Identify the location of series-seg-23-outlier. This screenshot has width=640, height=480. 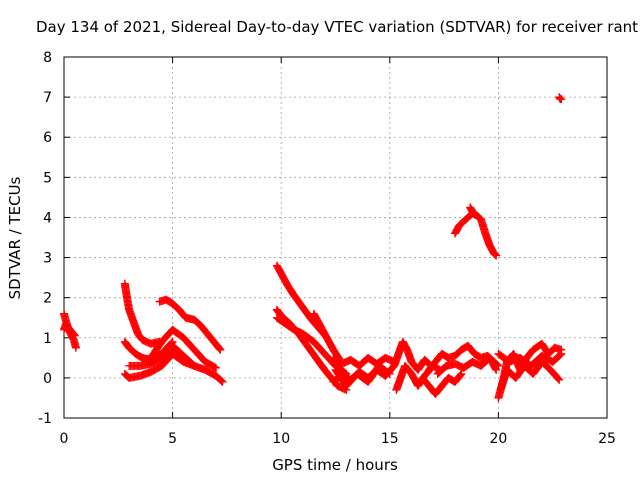
(560, 98).